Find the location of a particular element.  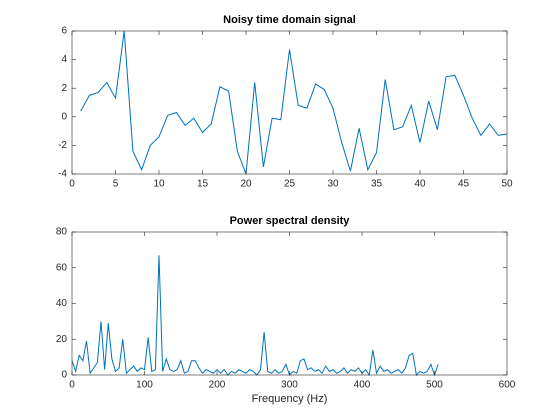

axes-title: Noisy time domain signal is located at coordinates (289, 20).